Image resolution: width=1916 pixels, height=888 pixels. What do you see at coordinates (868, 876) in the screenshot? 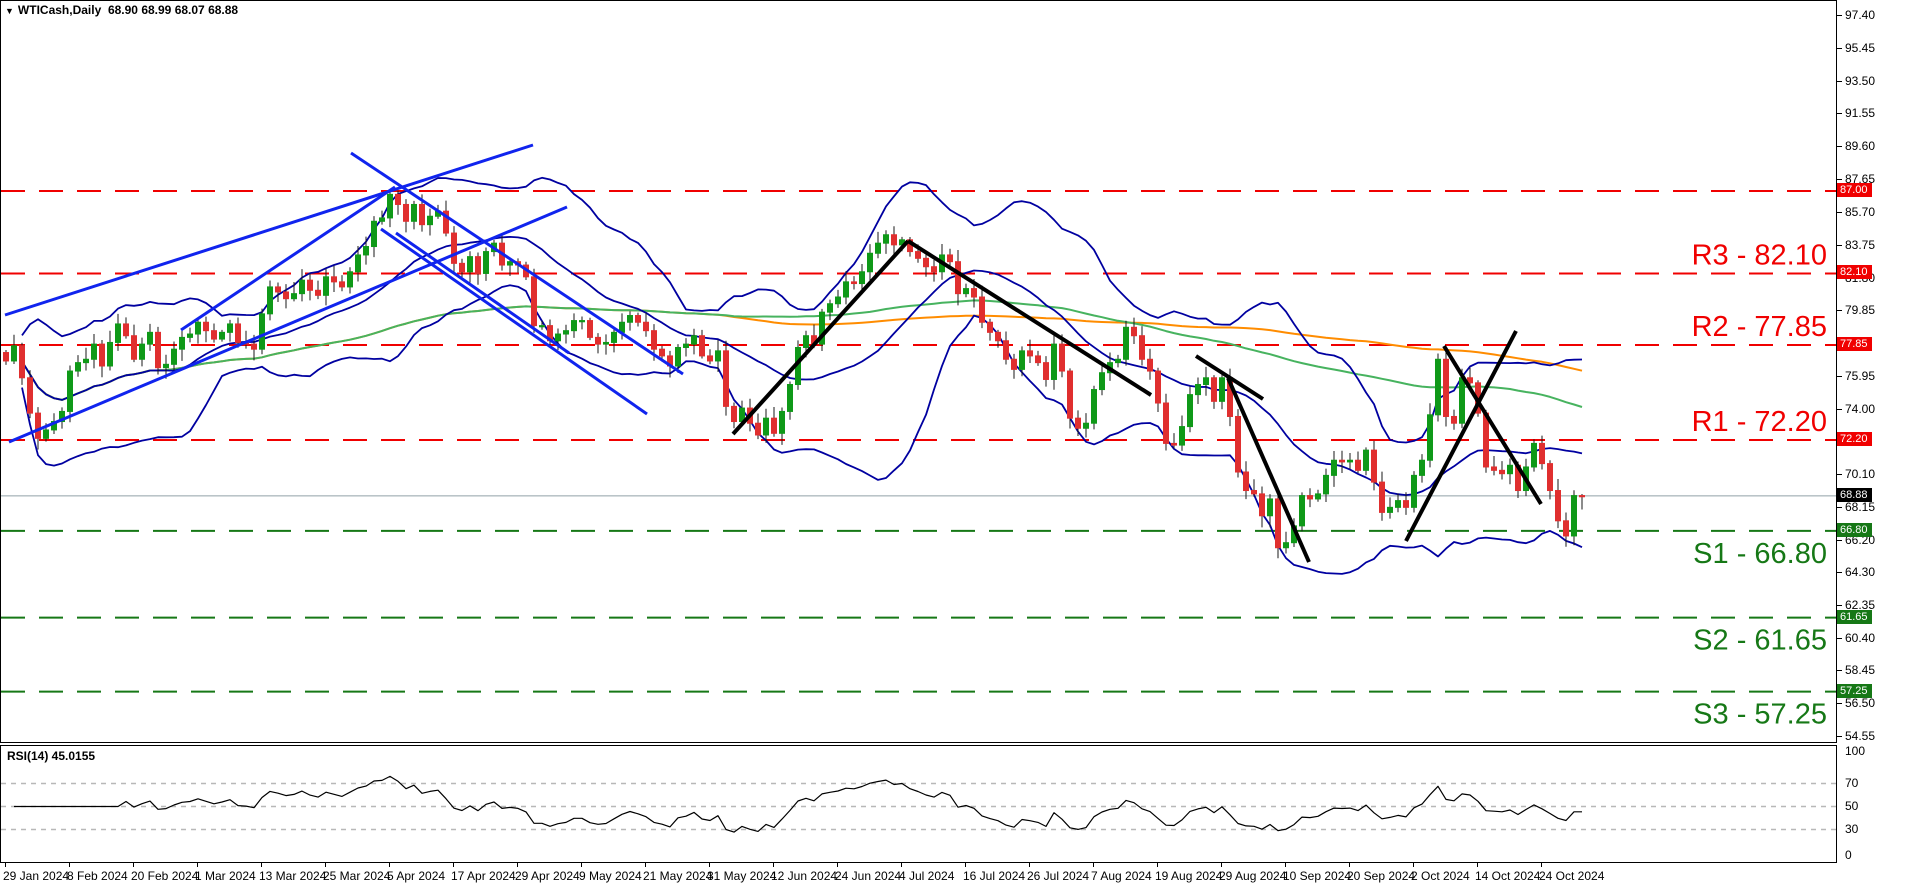
I see `date-label-14: 24 Jun 2024` at bounding box center [868, 876].